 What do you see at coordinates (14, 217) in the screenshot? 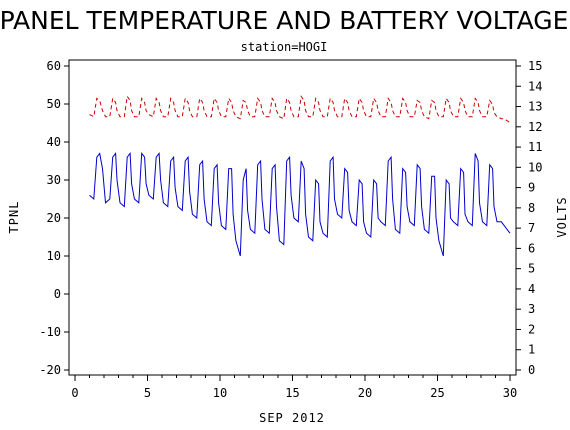
I see `y-axis-label: TPNL` at bounding box center [14, 217].